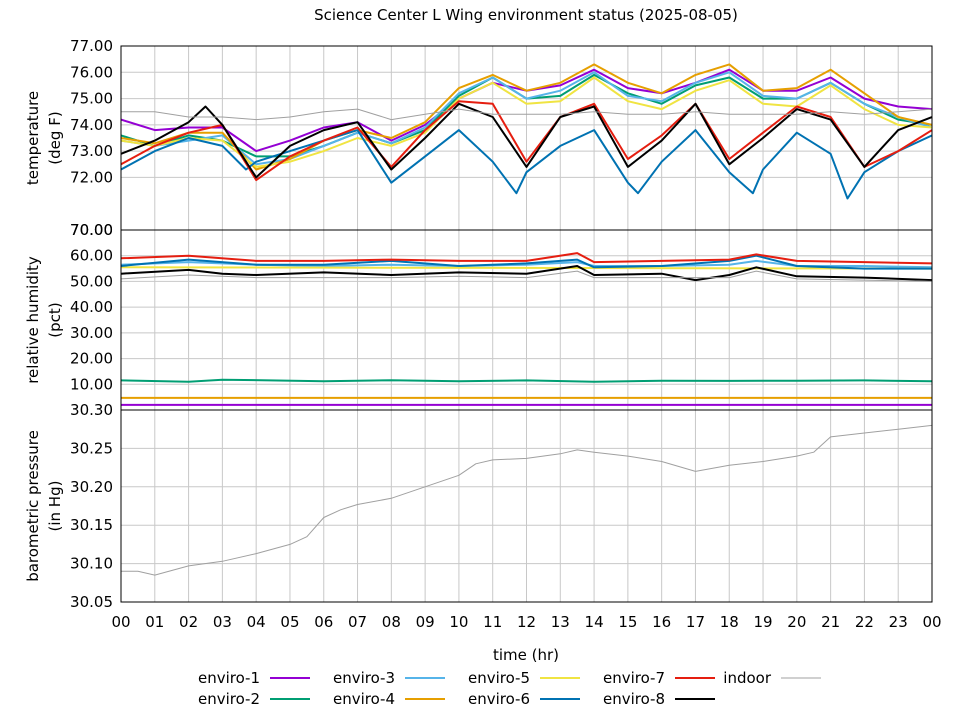 The height and width of the screenshot is (720, 960). Describe the element at coordinates (55, 506) in the screenshot. I see `y-axis-label: (in Hg)` at that location.